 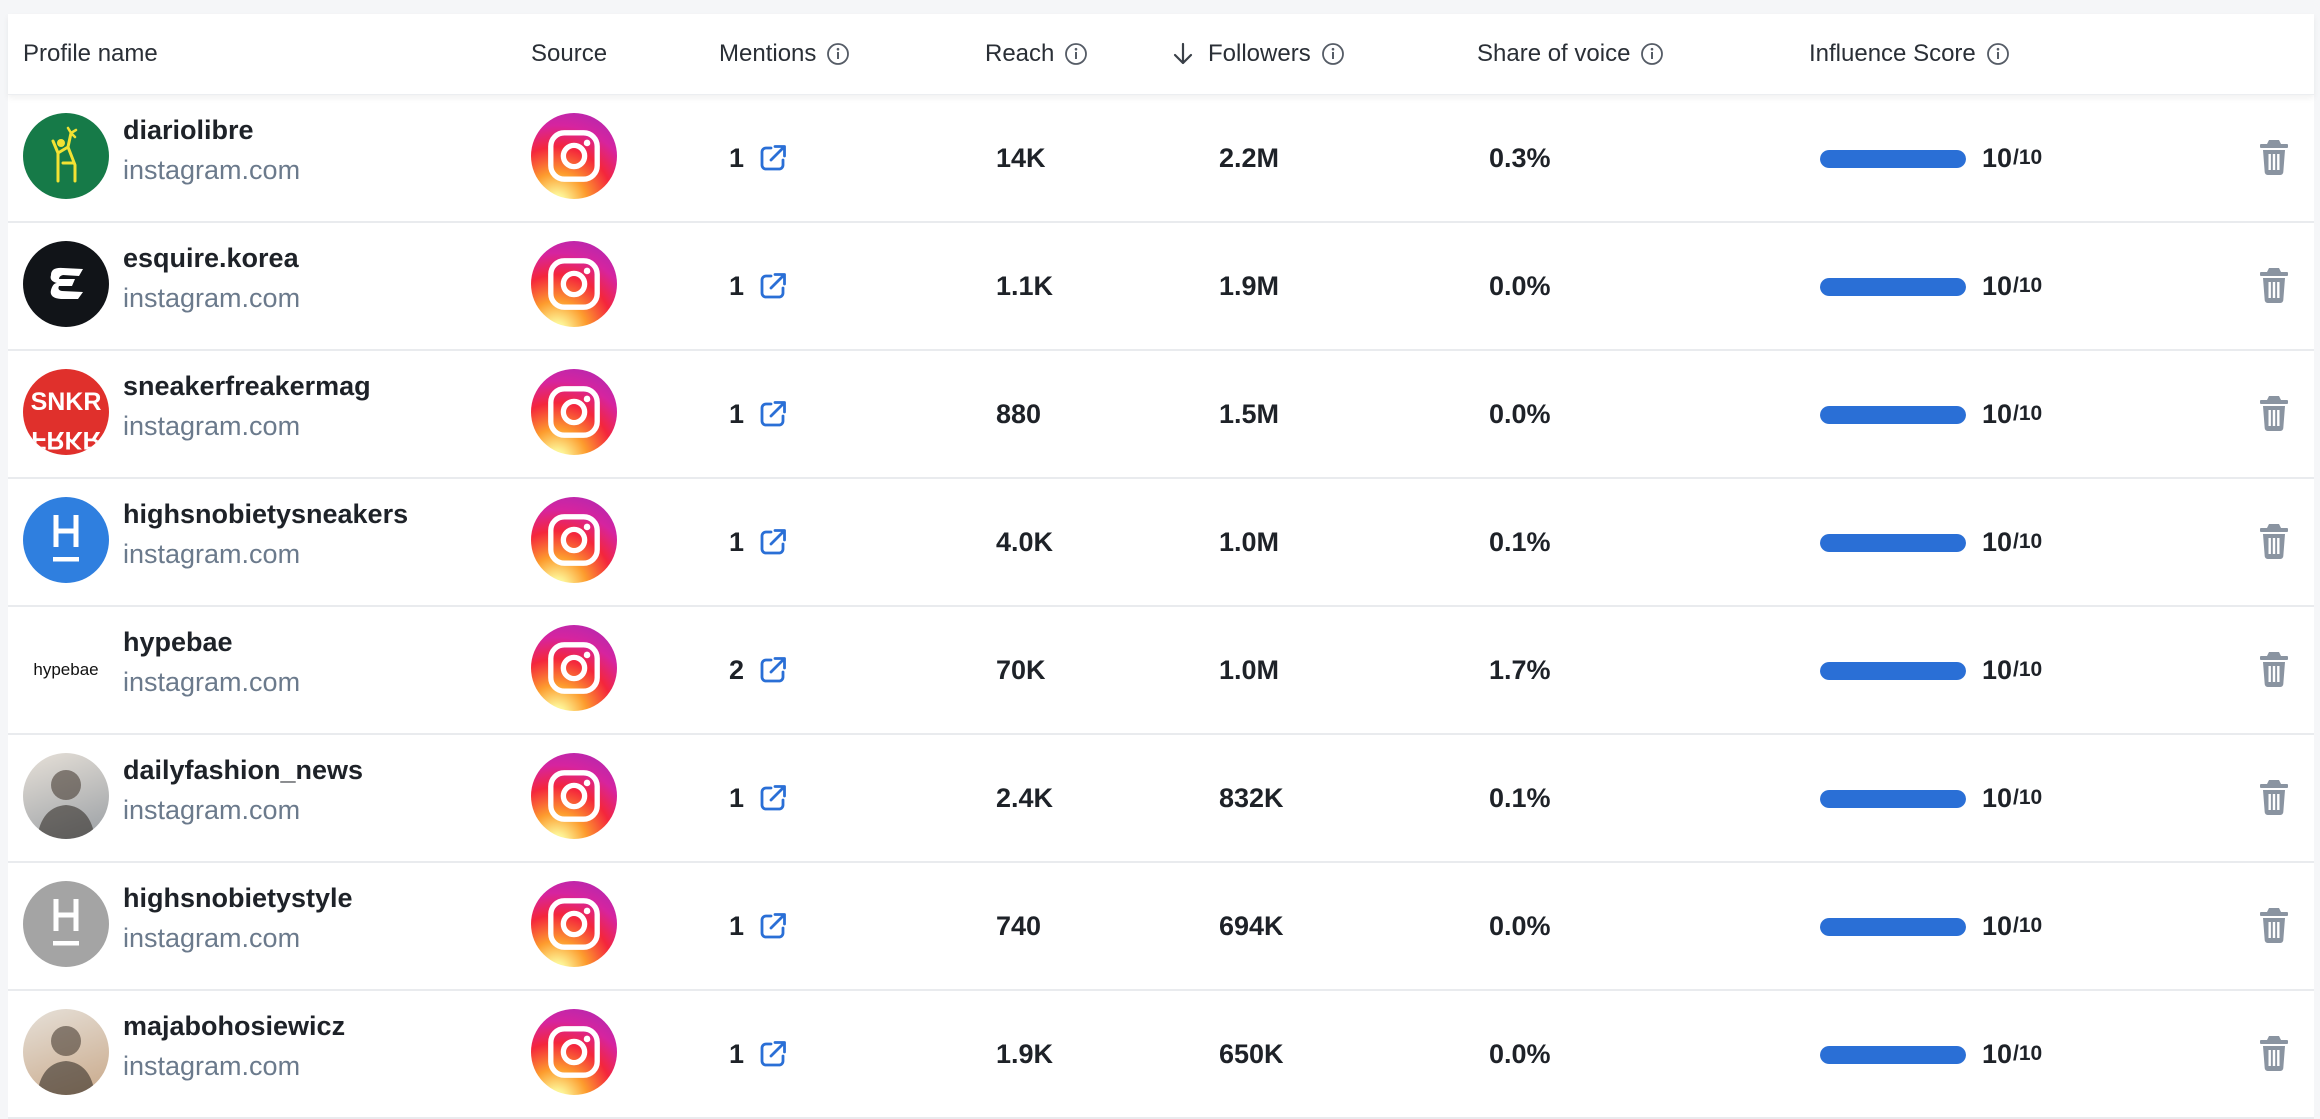 What do you see at coordinates (569, 54) in the screenshot?
I see `header-source: Source` at bounding box center [569, 54].